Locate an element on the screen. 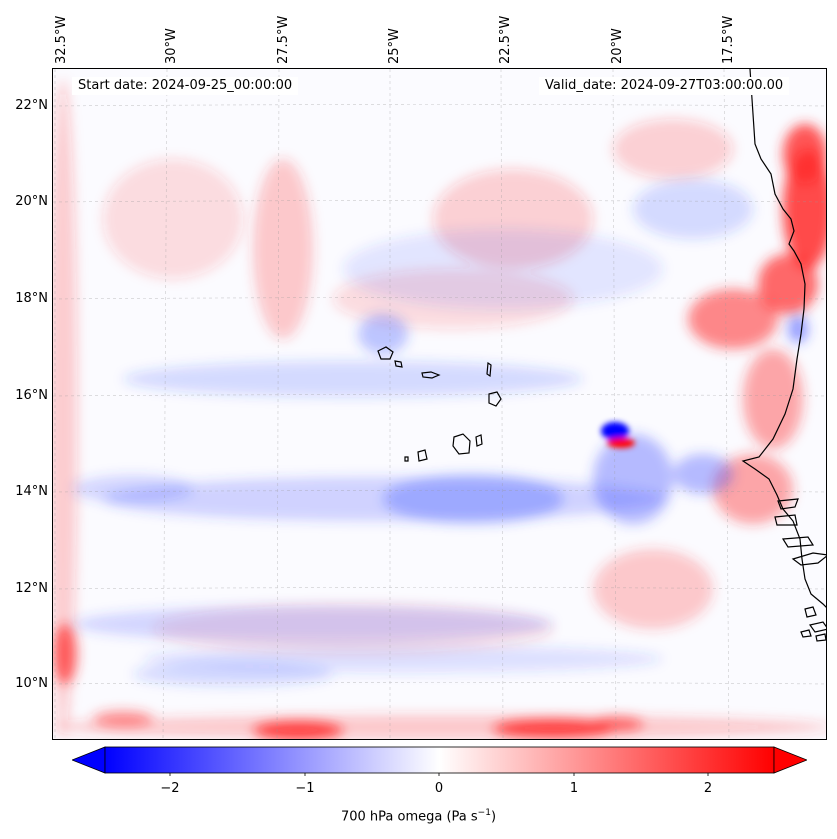  lat-label-16n: 16°N is located at coordinates (31, 395).